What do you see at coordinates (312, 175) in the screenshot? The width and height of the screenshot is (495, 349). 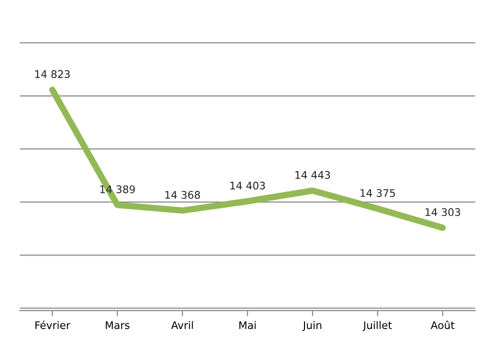 I see `data-label: 14 443` at bounding box center [312, 175].